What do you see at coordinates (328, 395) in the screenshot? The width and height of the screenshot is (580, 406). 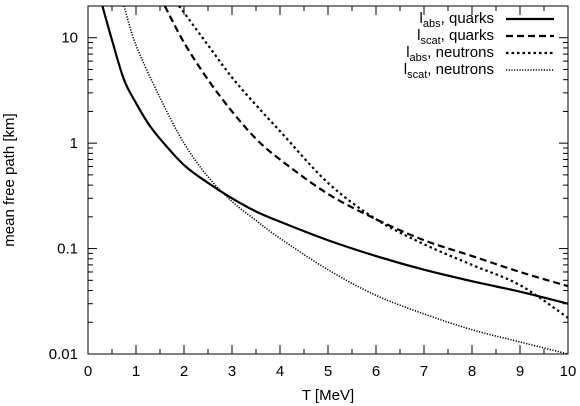 I see `x-axis-label: T [MeV]` at bounding box center [328, 395].